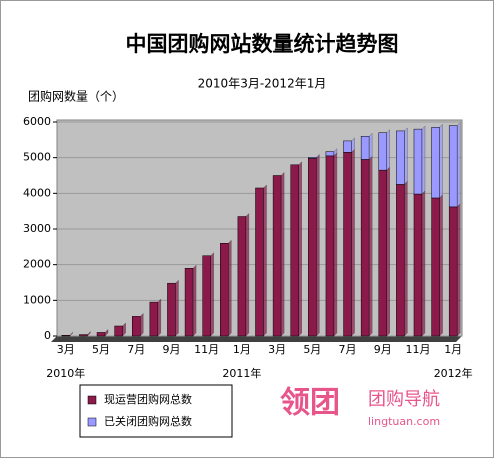 Image resolution: width=494 pixels, height=458 pixels. Describe the element at coordinates (37, 299) in the screenshot. I see `y-tick-label: 1000` at that location.